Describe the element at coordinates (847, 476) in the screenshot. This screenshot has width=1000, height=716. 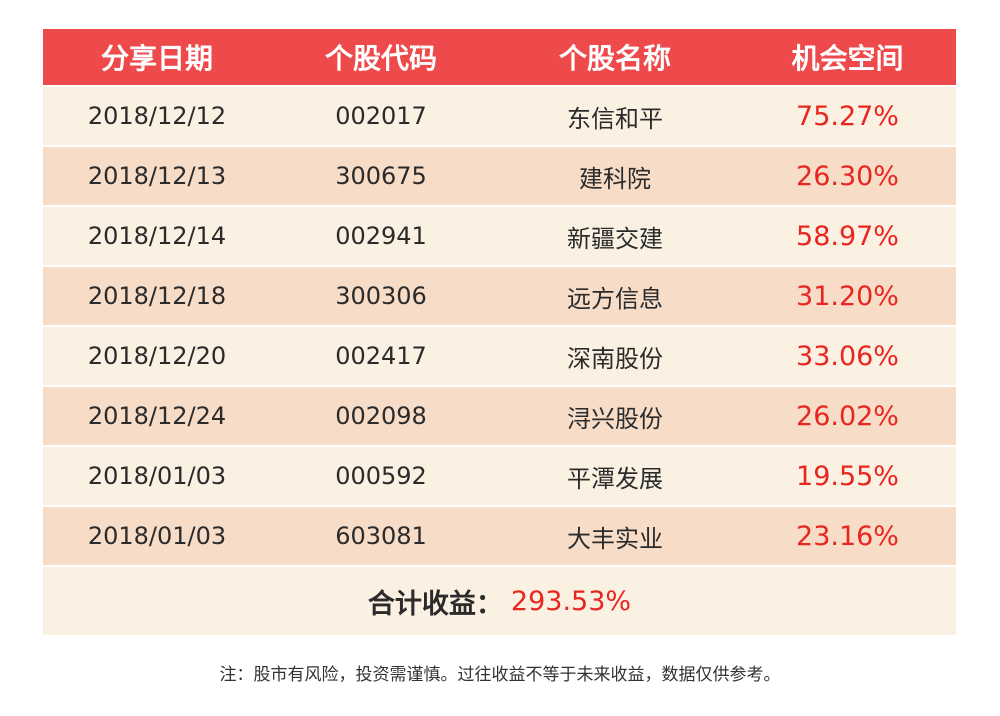
I see `row-space: 19.55%` at that location.